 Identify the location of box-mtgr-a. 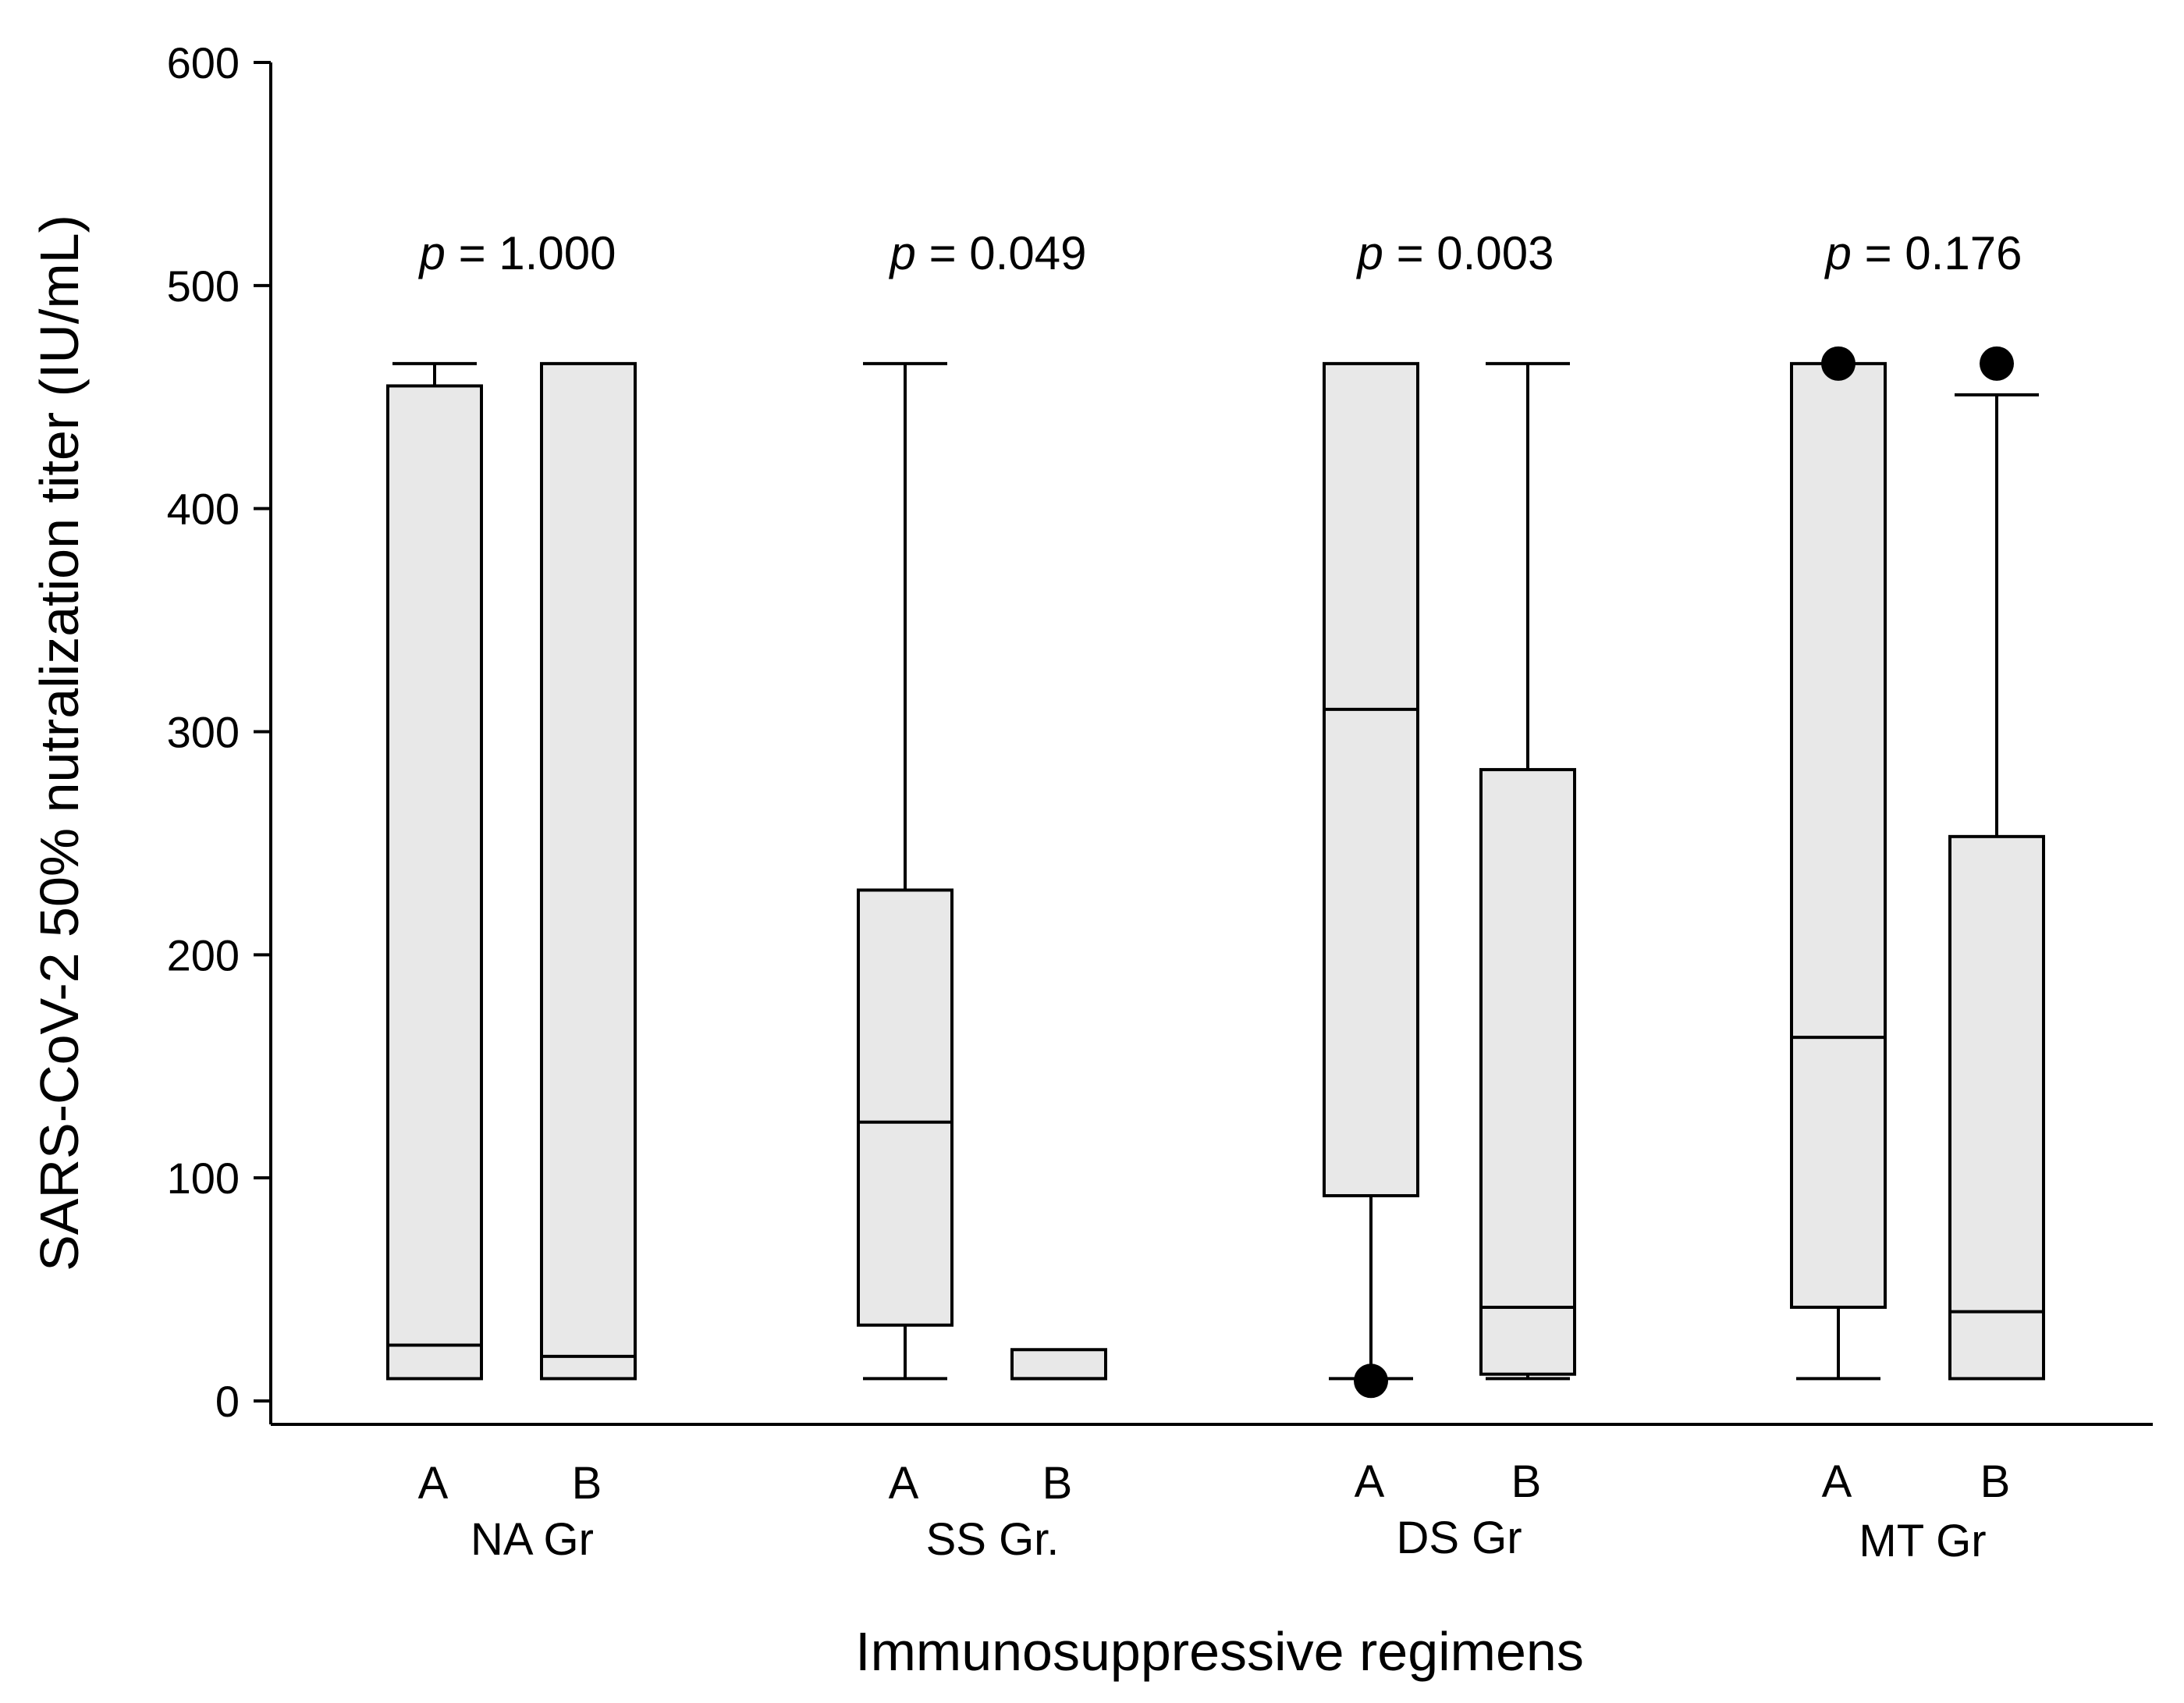
(1839, 863).